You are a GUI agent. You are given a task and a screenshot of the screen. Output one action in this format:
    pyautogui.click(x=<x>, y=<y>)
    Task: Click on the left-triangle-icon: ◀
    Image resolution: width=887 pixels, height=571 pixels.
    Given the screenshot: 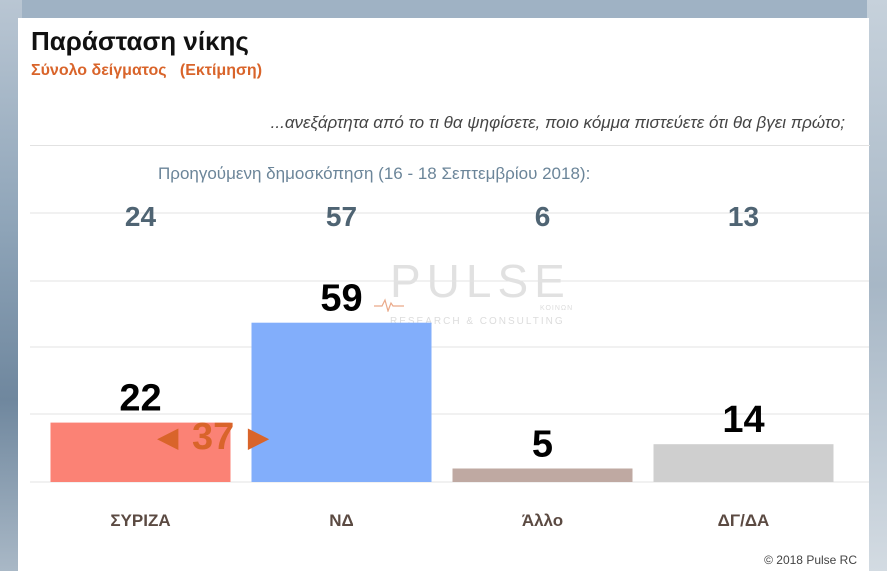 What is the action you would take?
    pyautogui.click(x=168, y=437)
    